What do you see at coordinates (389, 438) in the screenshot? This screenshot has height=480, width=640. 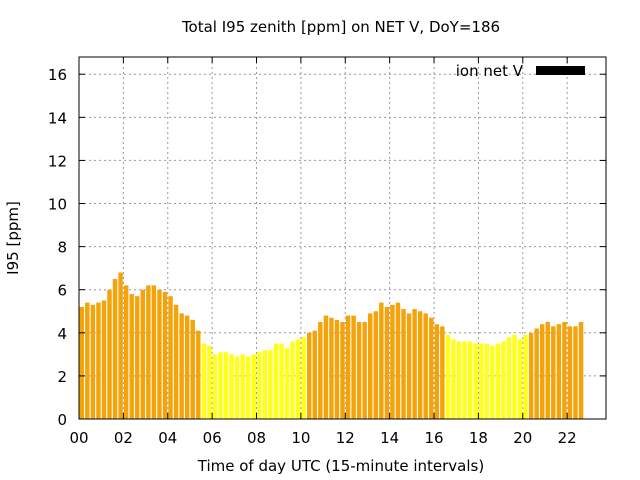 I see `x-tick-label: 14` at bounding box center [389, 438].